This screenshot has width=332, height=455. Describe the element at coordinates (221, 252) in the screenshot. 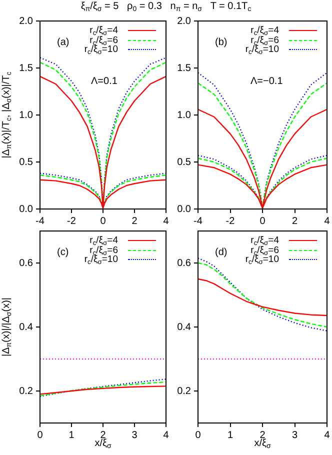

I see `annotation: (d)` at that location.